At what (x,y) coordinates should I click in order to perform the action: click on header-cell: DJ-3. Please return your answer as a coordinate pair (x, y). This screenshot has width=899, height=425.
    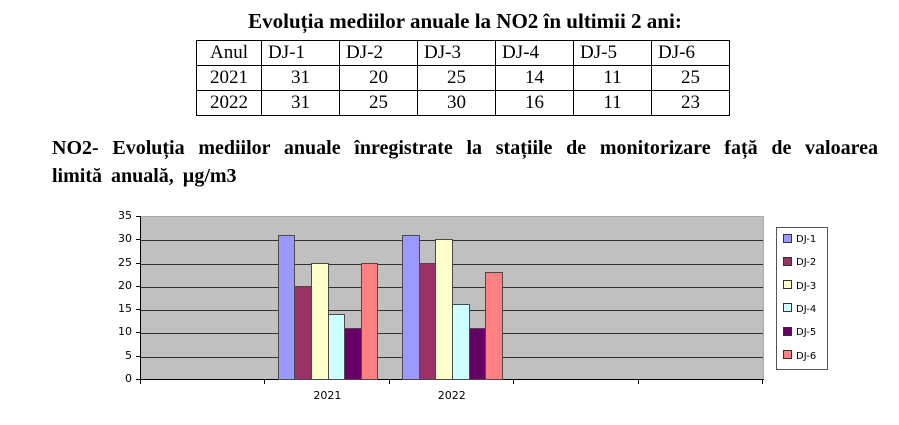
    Looking at the image, I should click on (456, 53).